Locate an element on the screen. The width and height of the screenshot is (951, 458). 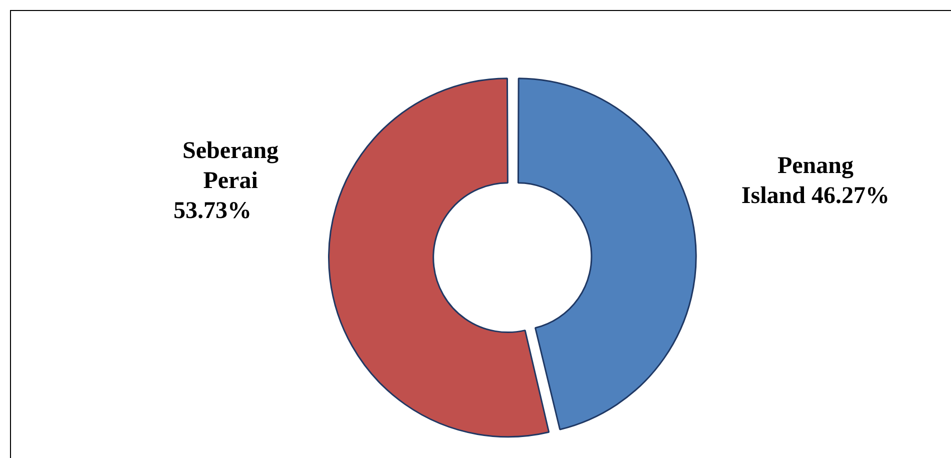
data-label: 53.73% is located at coordinates (213, 211).